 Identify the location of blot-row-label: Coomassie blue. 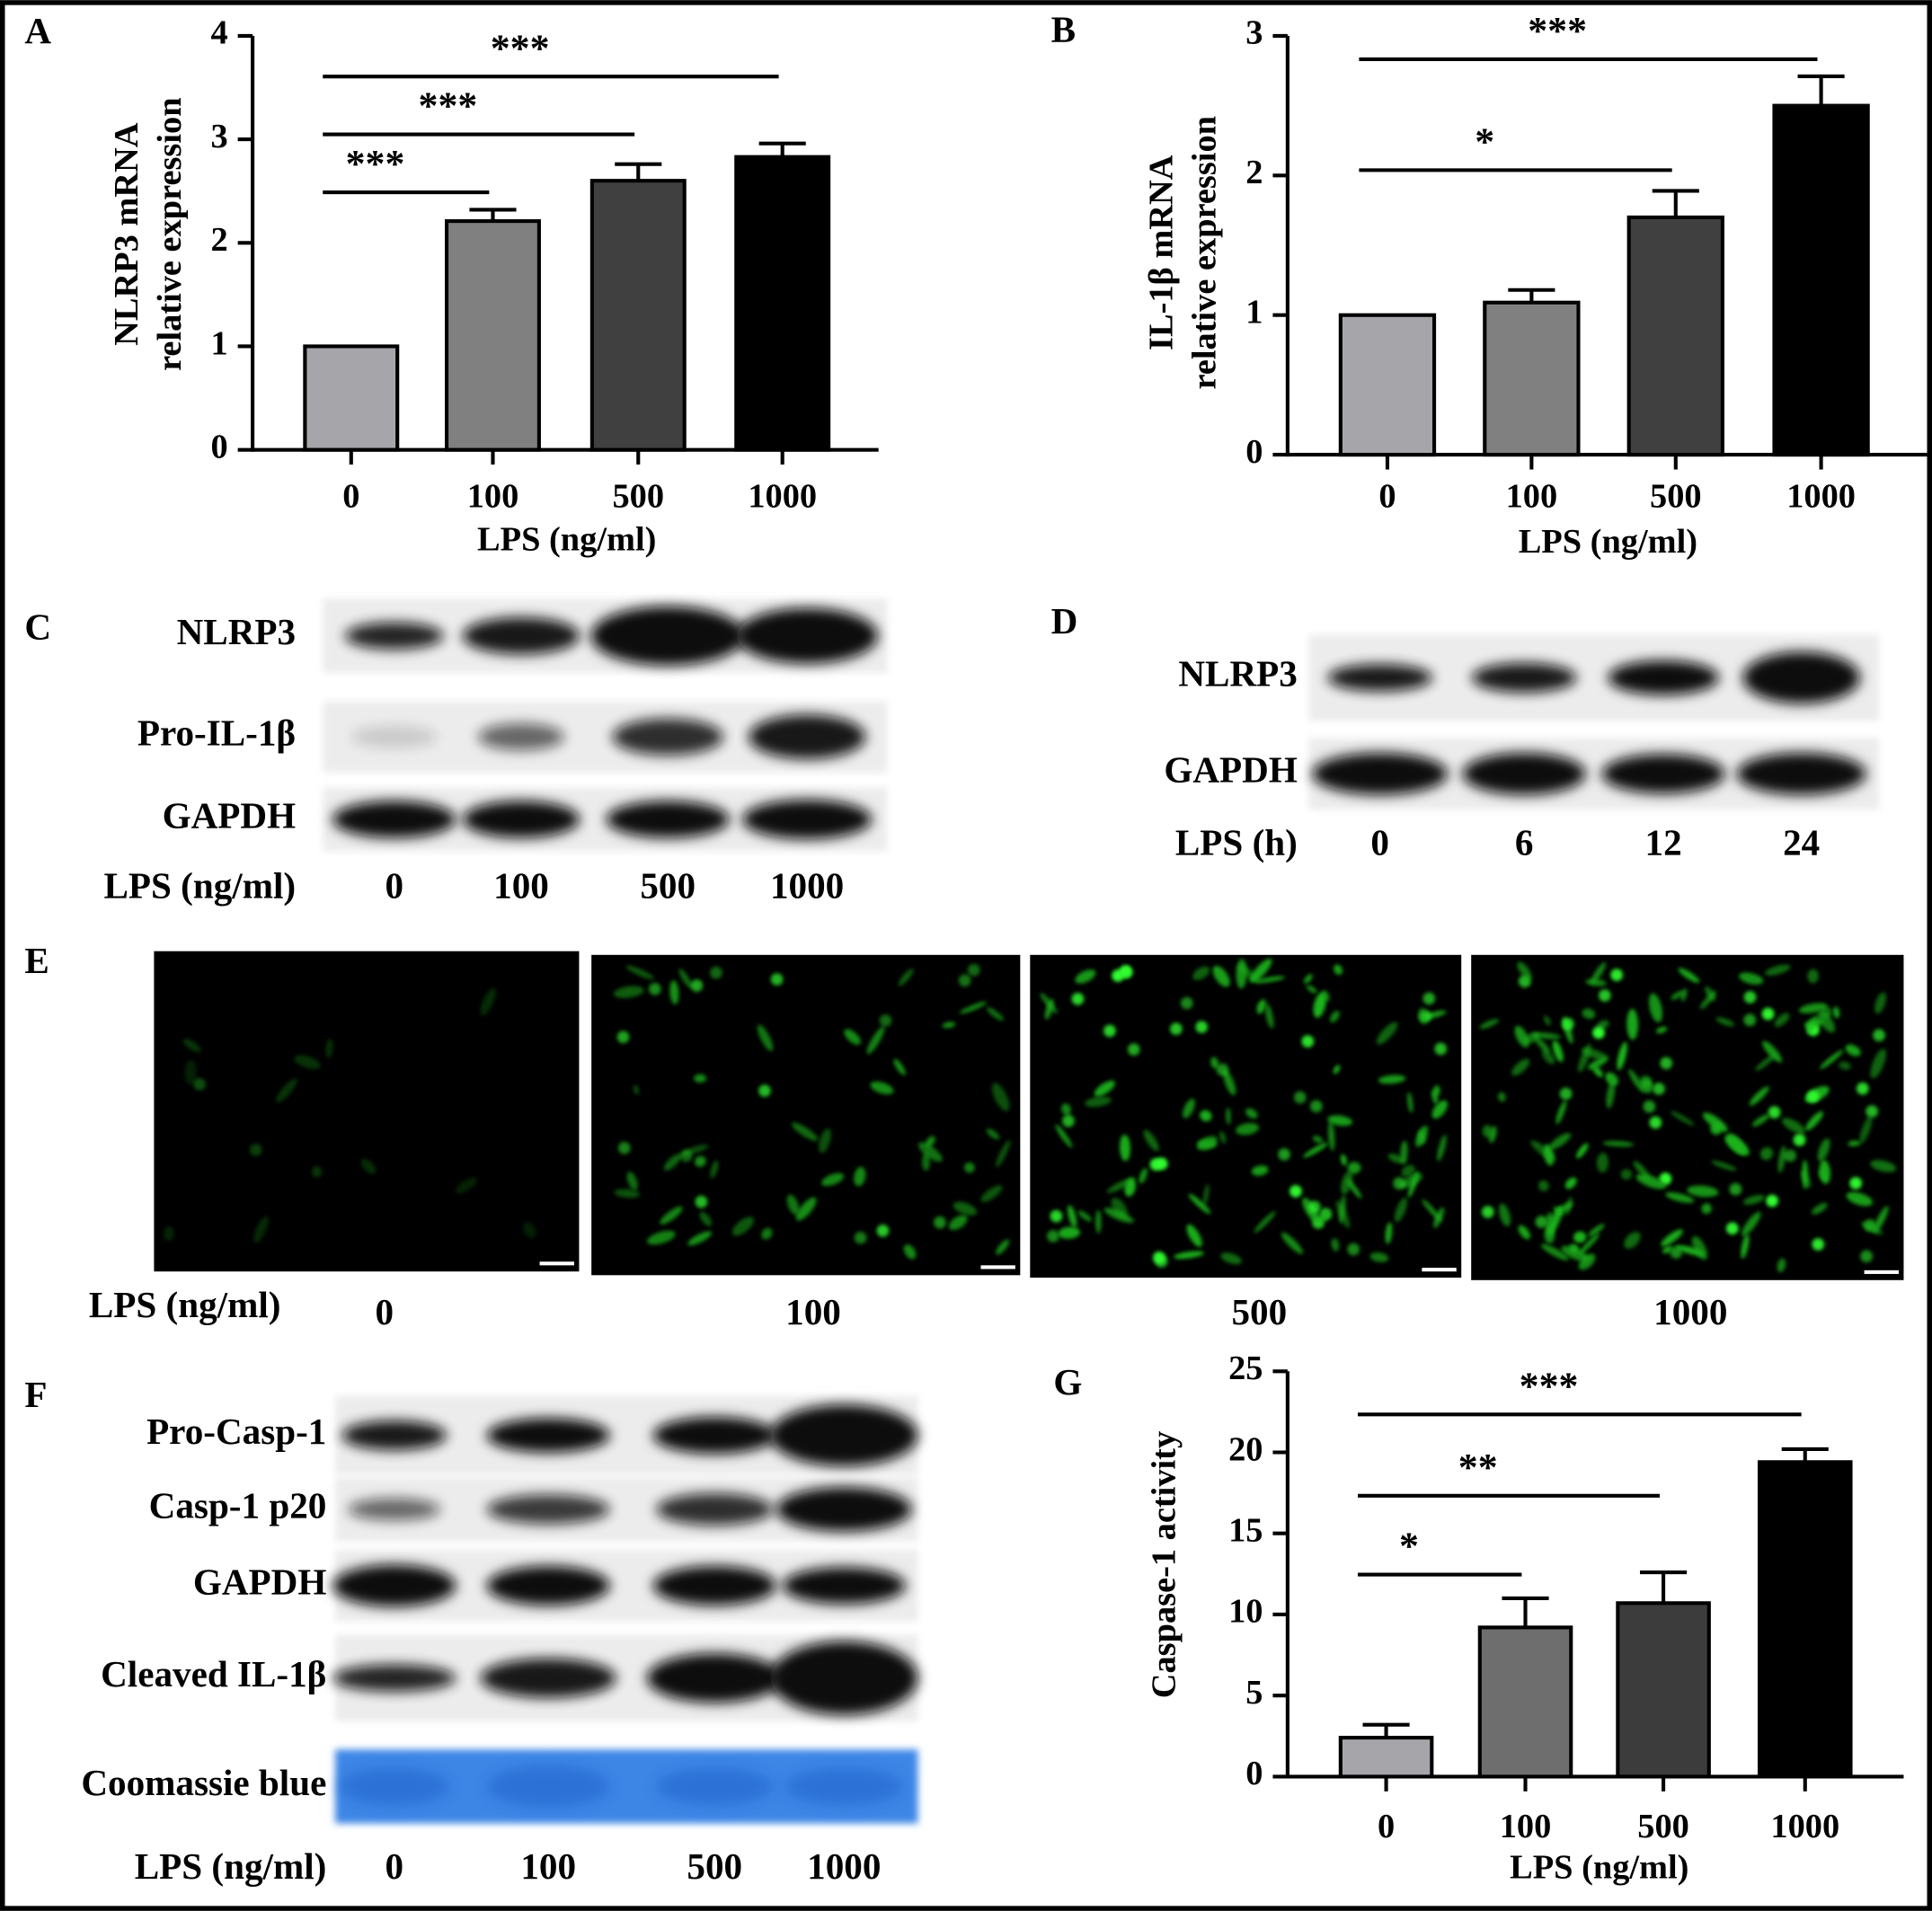
(203, 1783).